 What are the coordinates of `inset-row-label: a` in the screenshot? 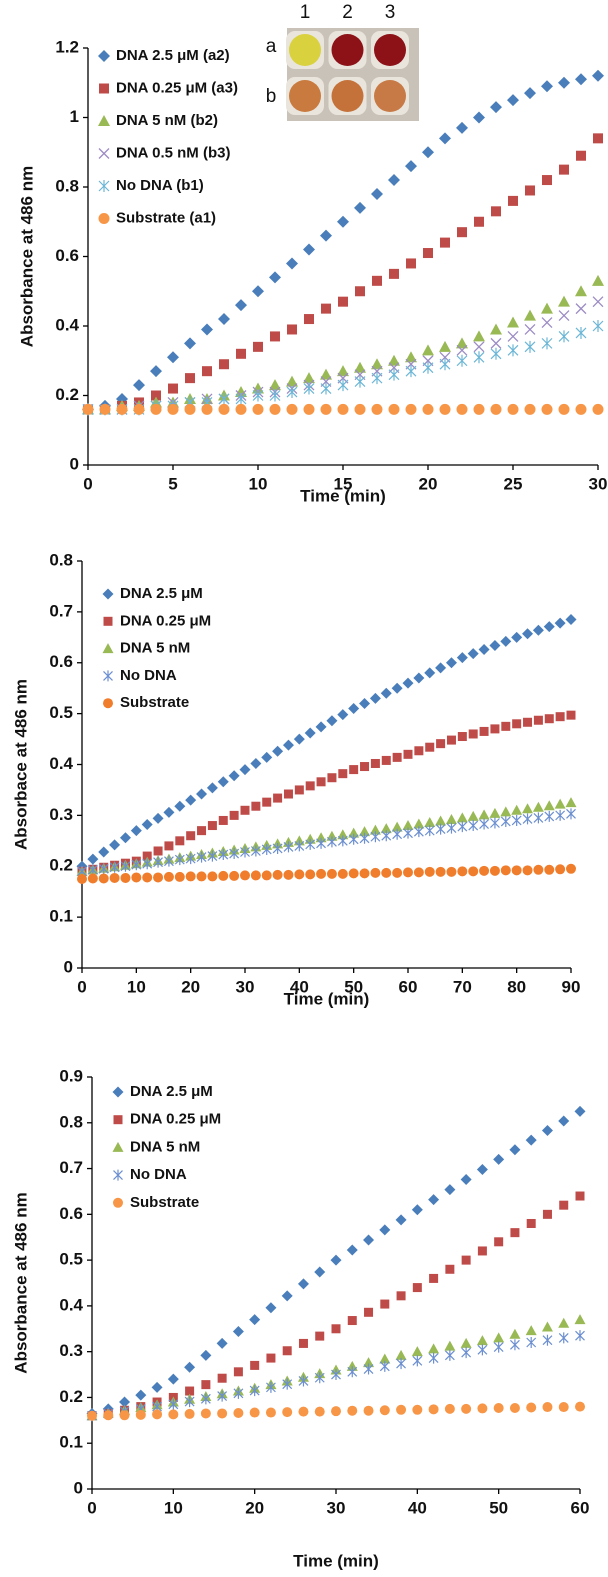 It's located at (271, 46).